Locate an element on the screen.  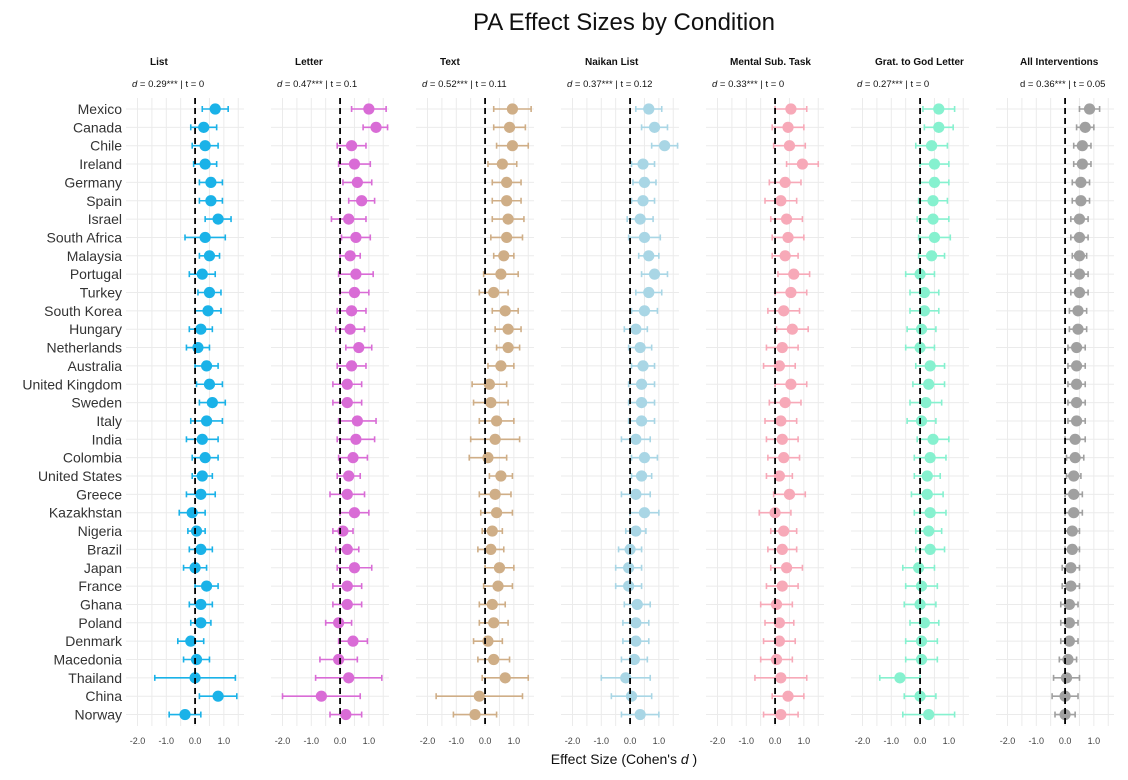
country-label-france: France is located at coordinates (100, 586).